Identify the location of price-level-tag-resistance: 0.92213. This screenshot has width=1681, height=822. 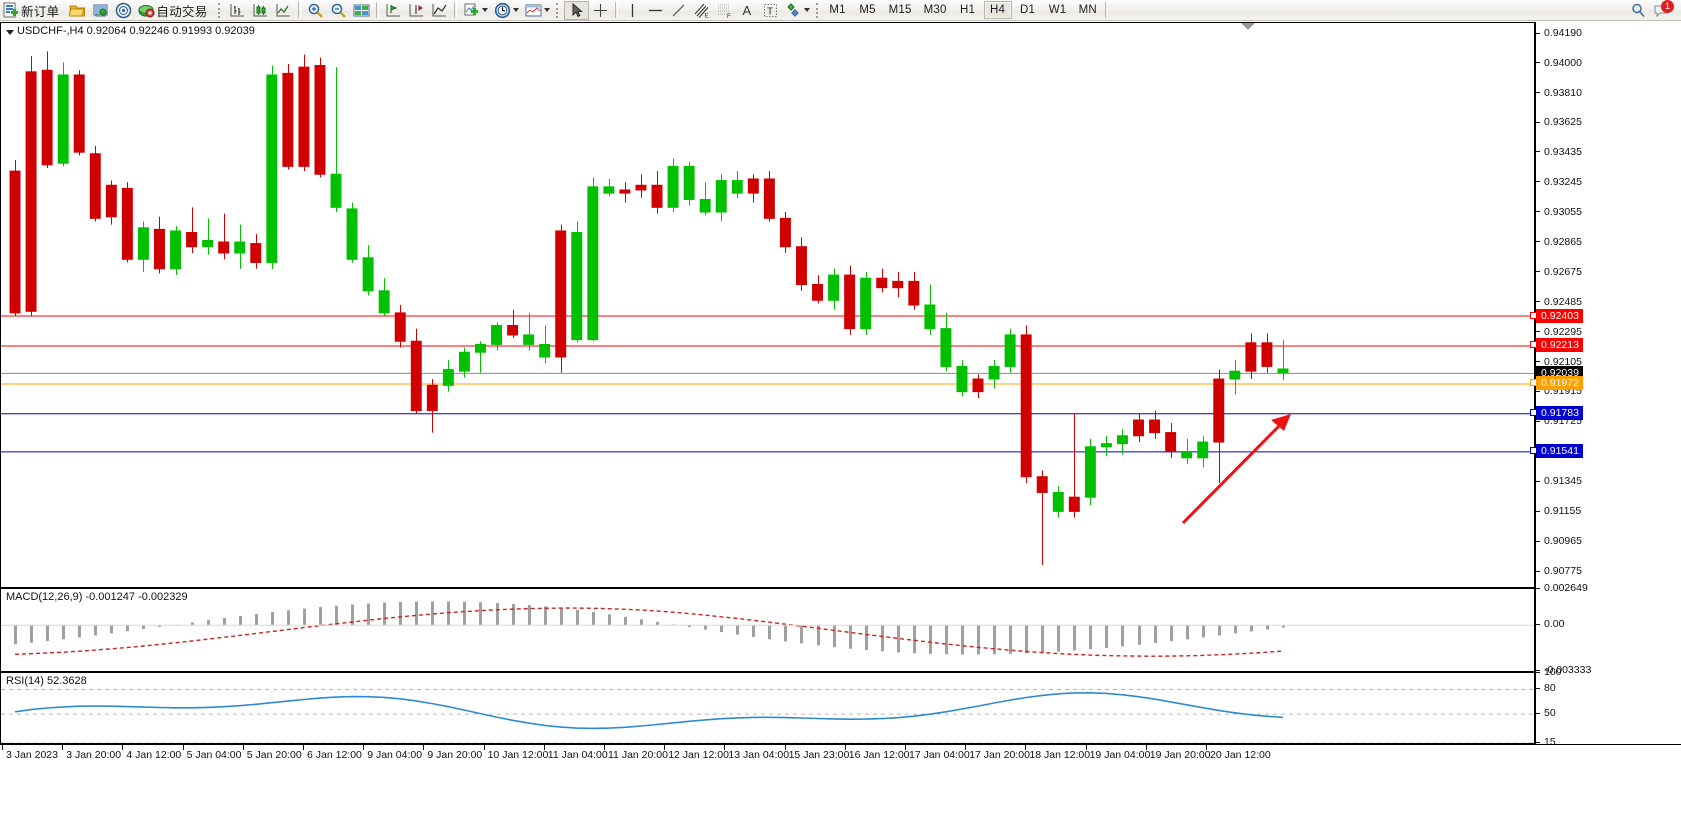
(1556, 345).